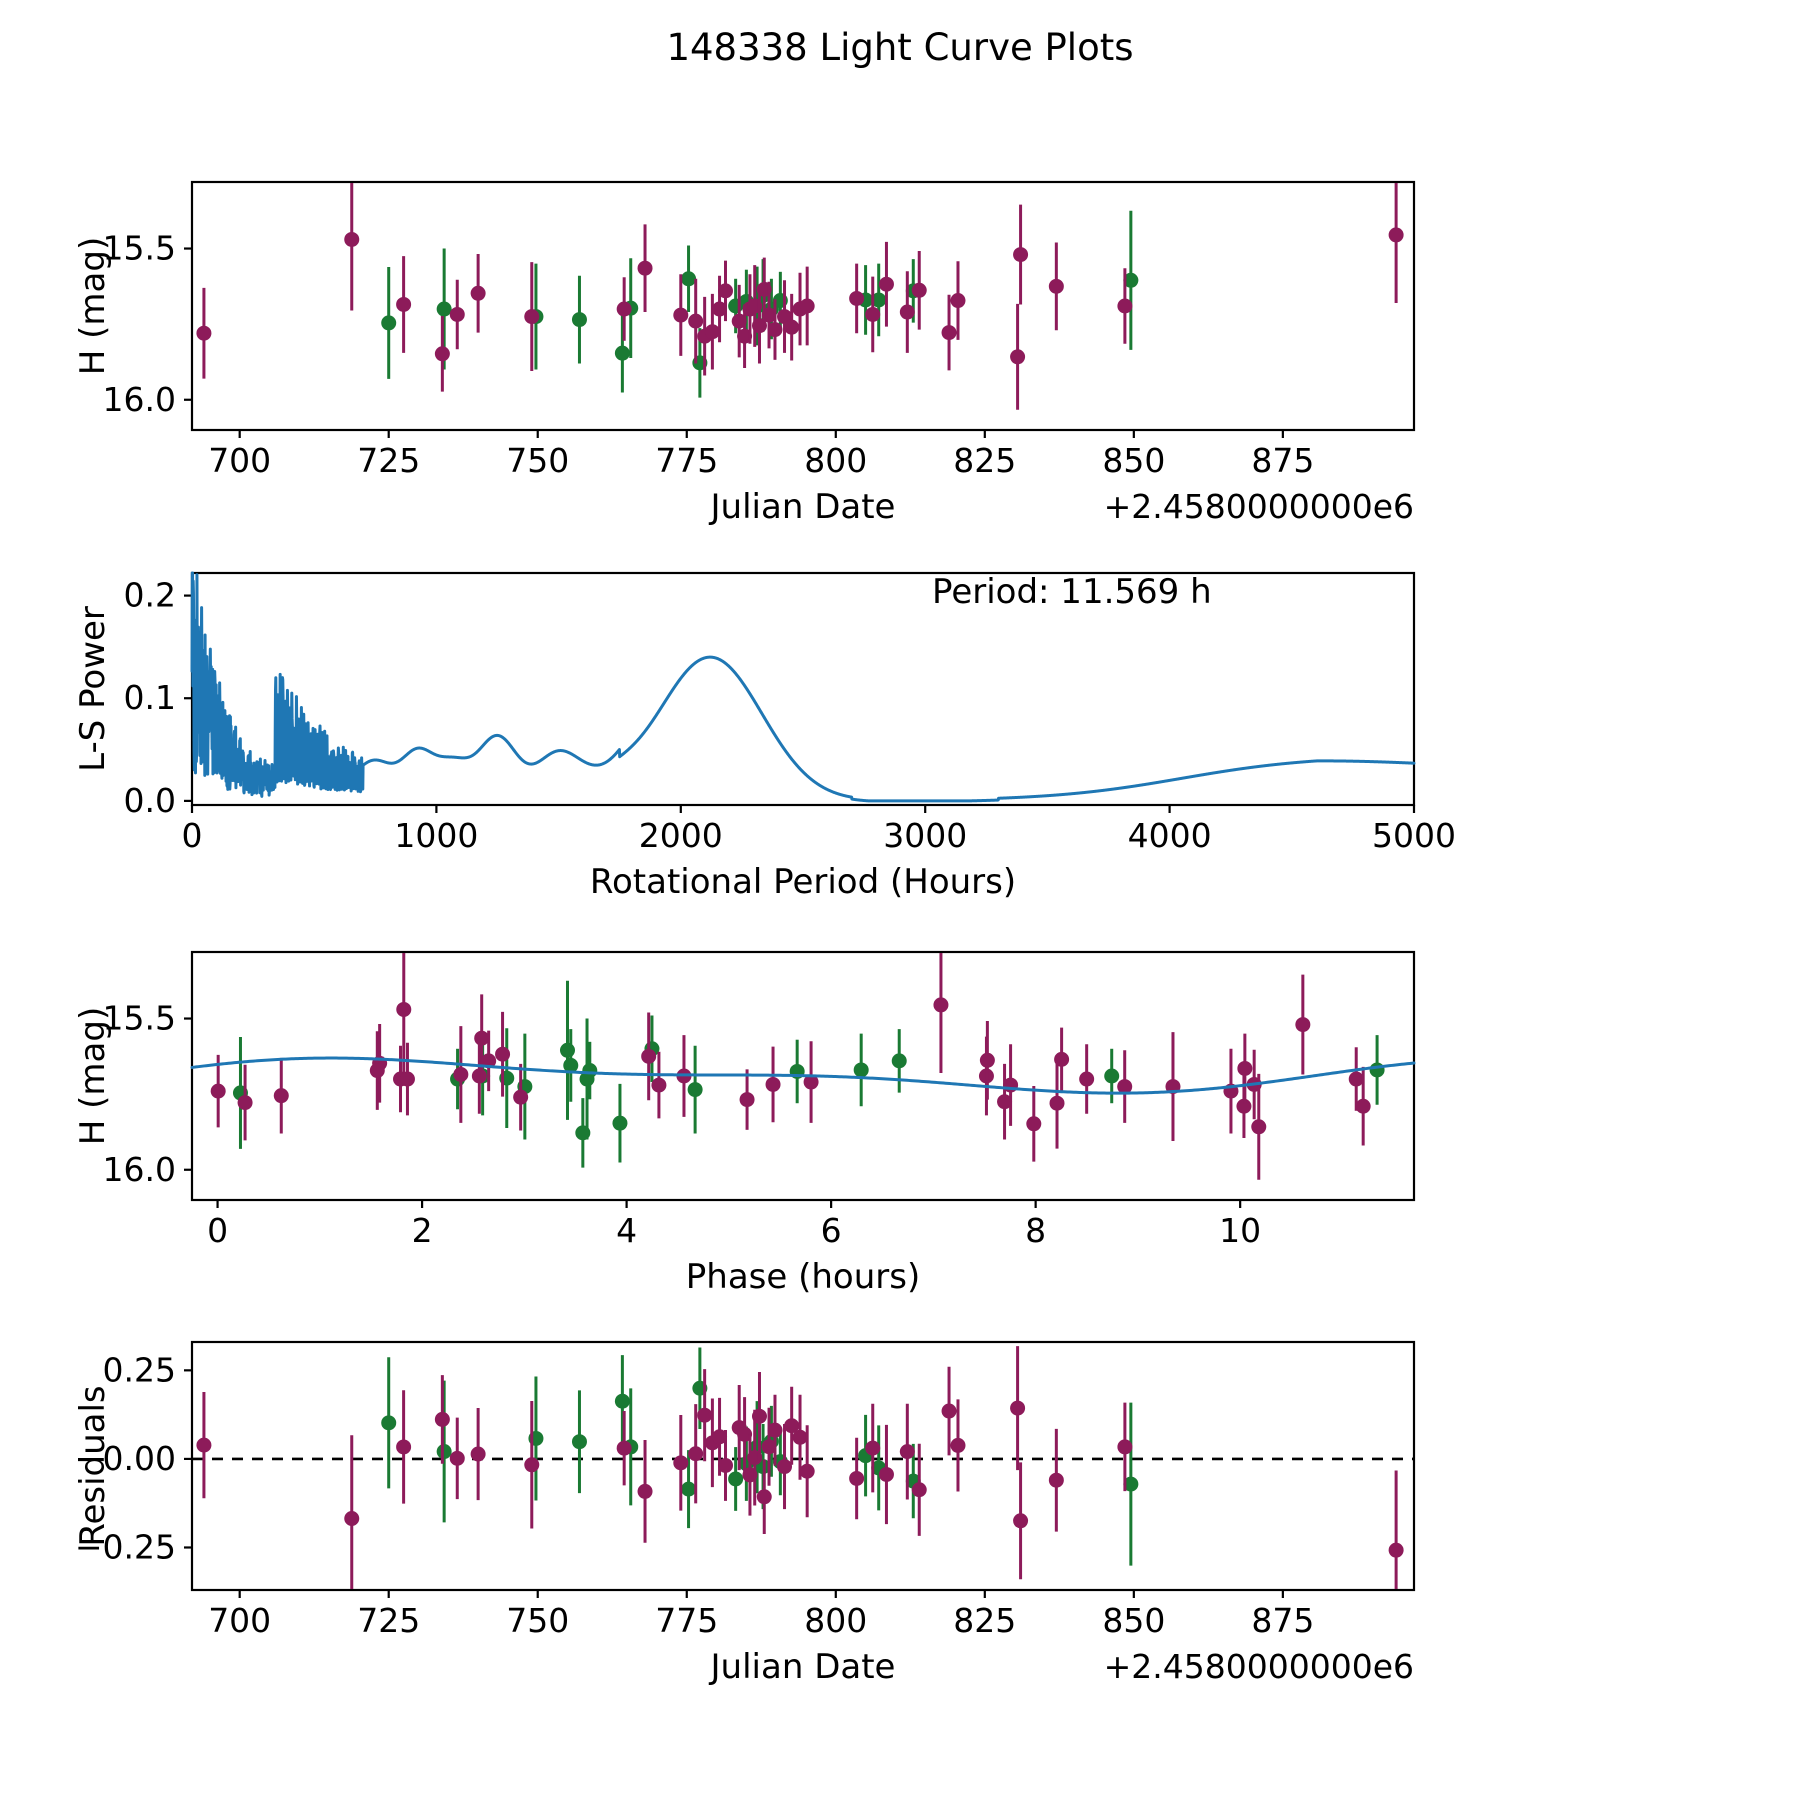 Image resolution: width=1800 pixels, height=1800 pixels. I want to click on y-tick-label: 0.0, so click(150, 800).